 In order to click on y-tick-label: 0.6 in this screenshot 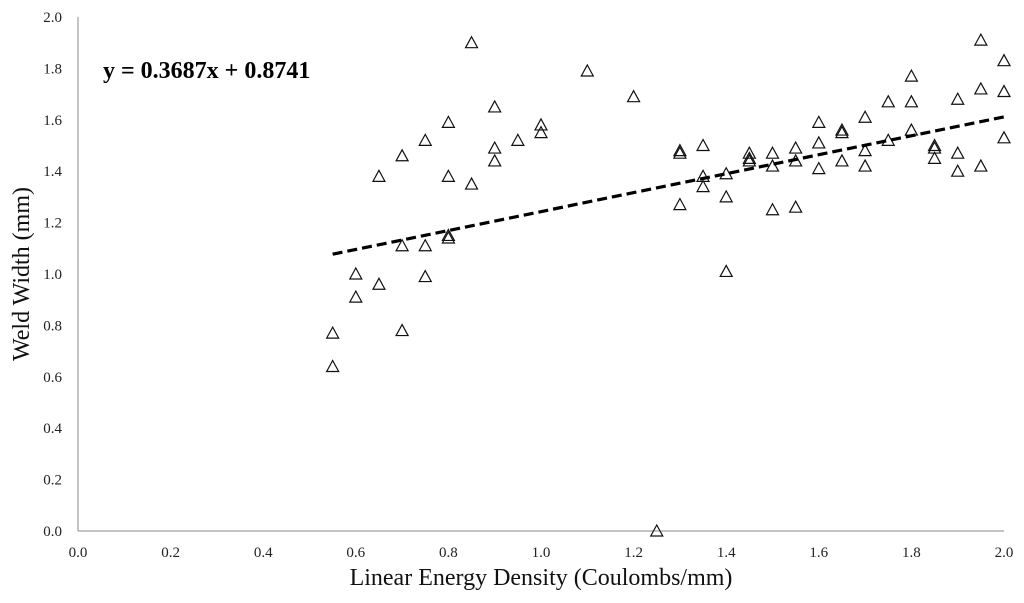, I will do `click(52, 378)`.